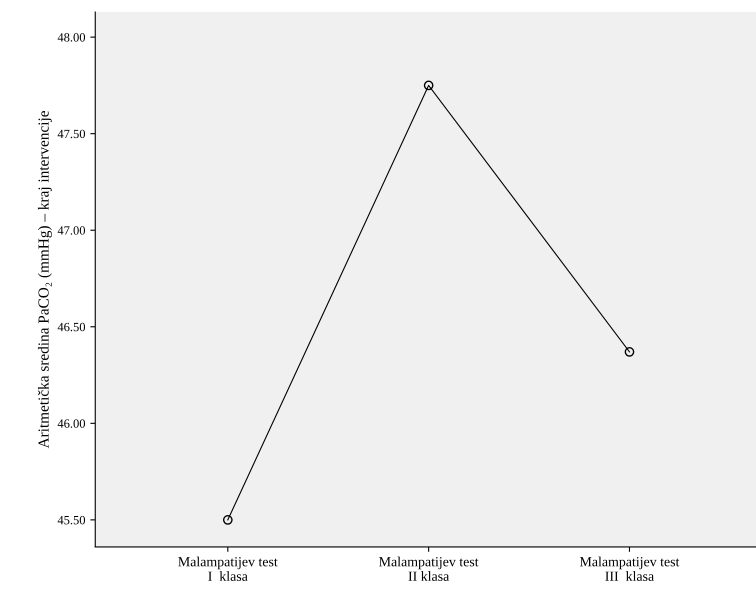 The width and height of the screenshot is (756, 601). I want to click on y-tick-label: 45.50, so click(72, 520).